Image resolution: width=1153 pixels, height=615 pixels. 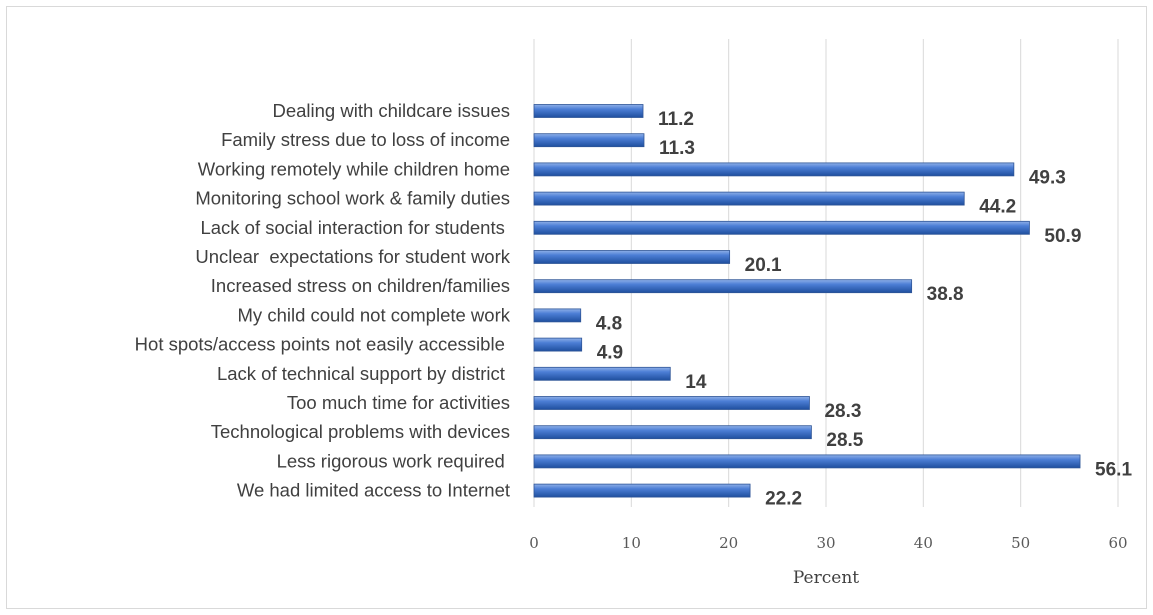 I want to click on value-label: 44.2, so click(x=997, y=207).